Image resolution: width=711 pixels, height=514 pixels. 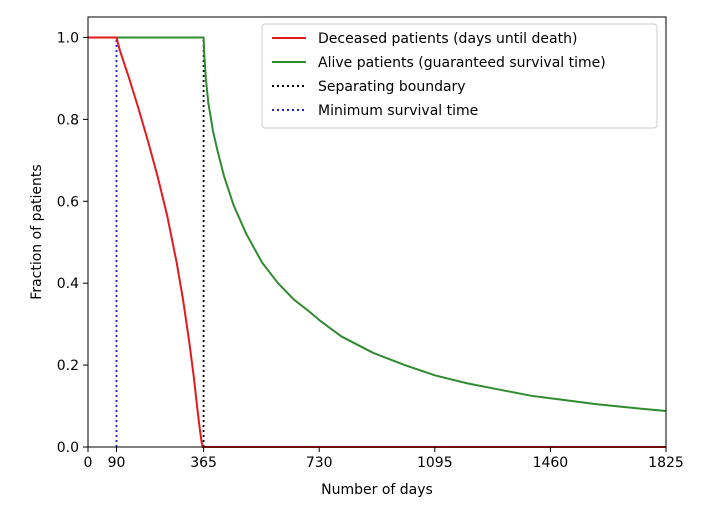 What do you see at coordinates (37, 231) in the screenshot?
I see `y-axis-label: Fraction of patients` at bounding box center [37, 231].